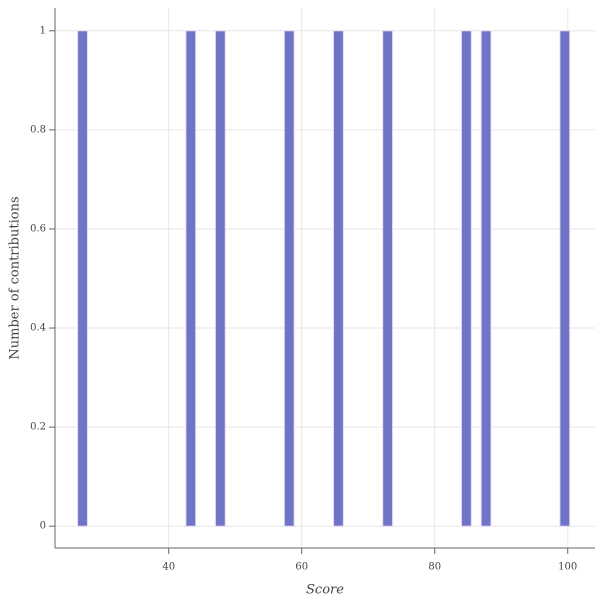  What do you see at coordinates (301, 567) in the screenshot?
I see `x-tick-label: 60` at bounding box center [301, 567].